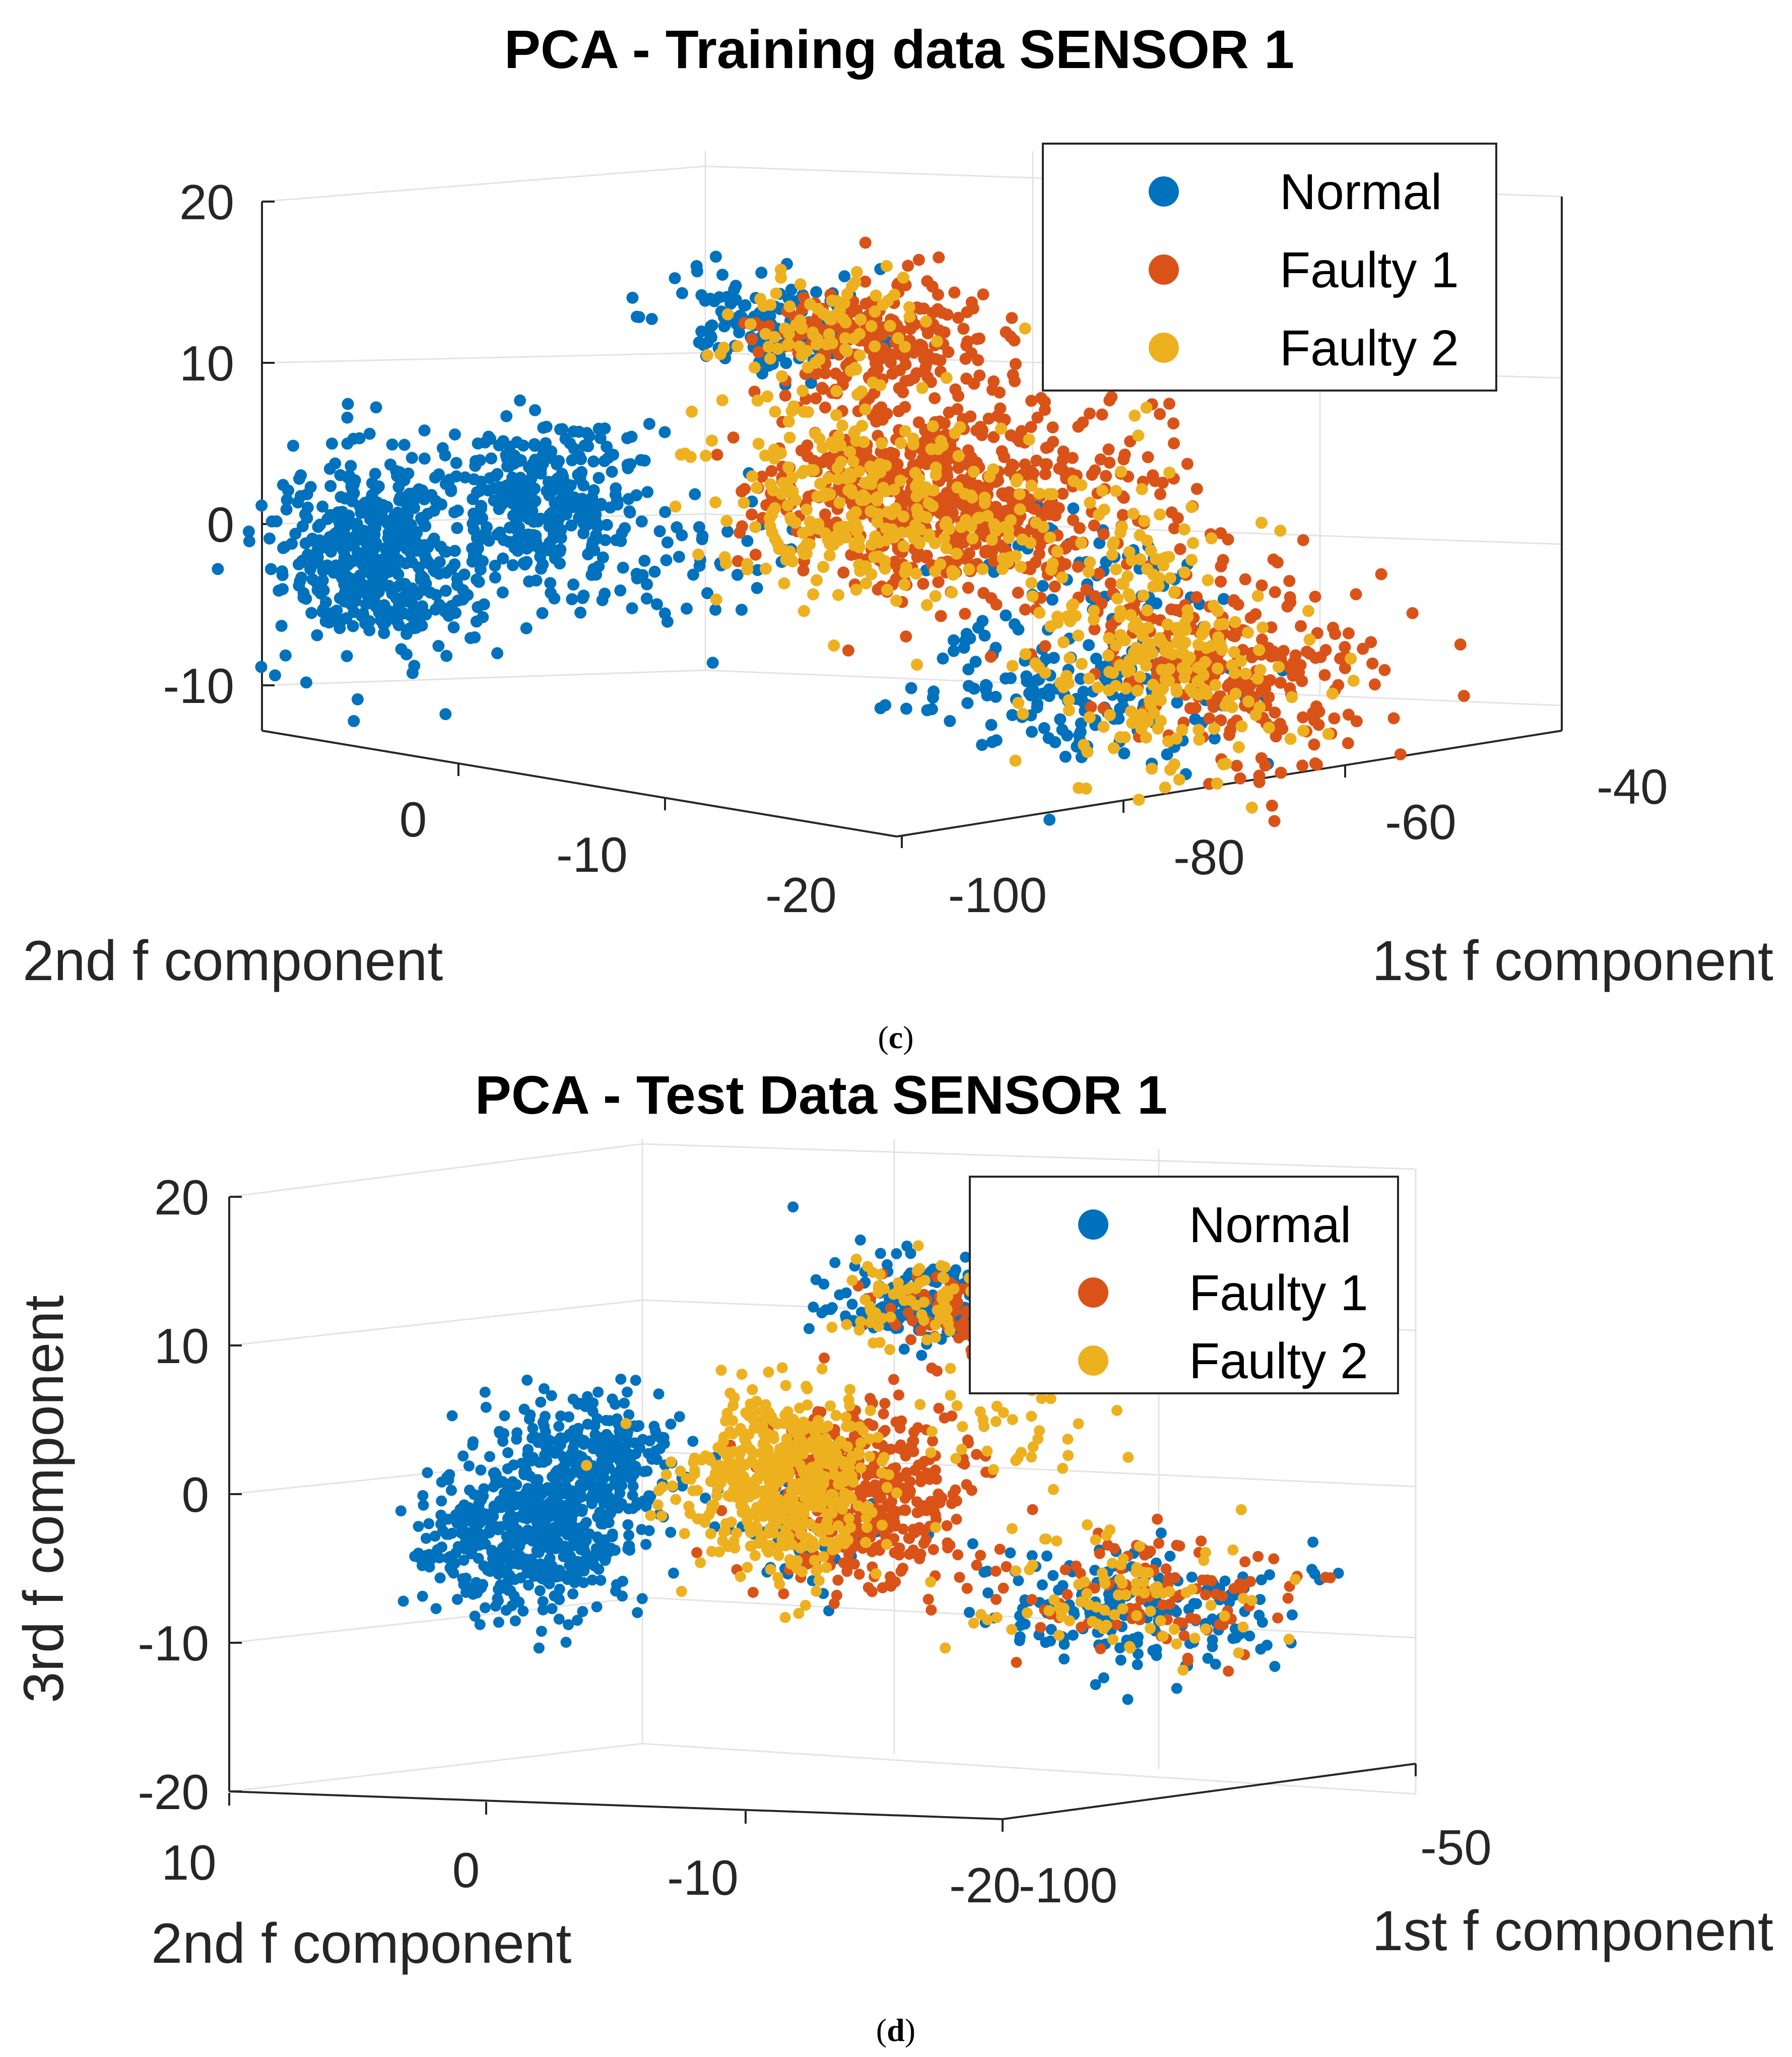 The height and width of the screenshot is (2057, 1792). Describe the element at coordinates (592, 854) in the screenshot. I see `chart-c-y-tick: -10` at that location.